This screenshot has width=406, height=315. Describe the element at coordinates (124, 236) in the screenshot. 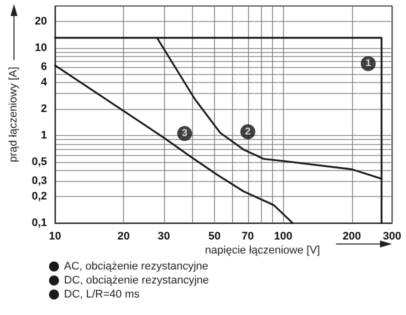

I see `x-tick-label: 20` at that location.